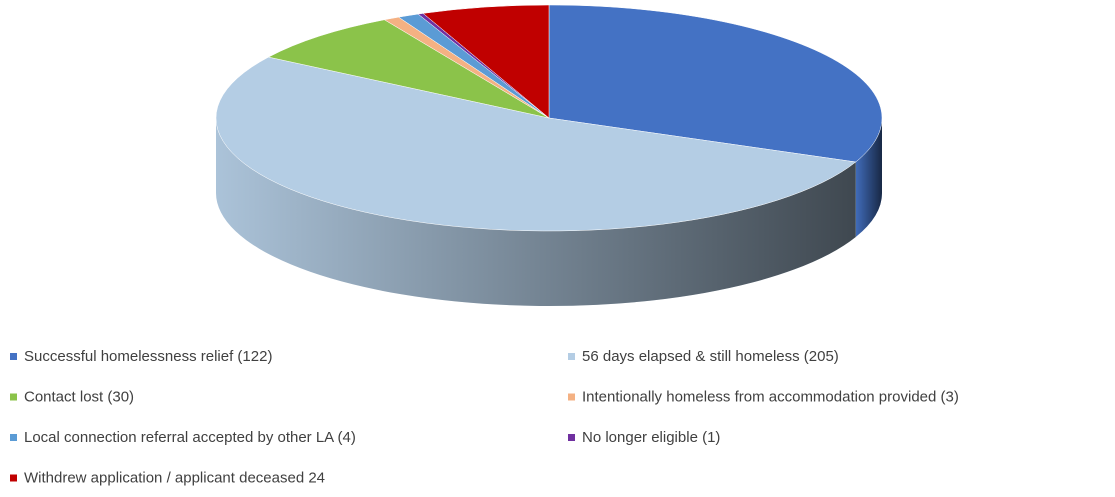 Image resolution: width=1115 pixels, height=497 pixels. I want to click on side-shade, so click(868, 177).